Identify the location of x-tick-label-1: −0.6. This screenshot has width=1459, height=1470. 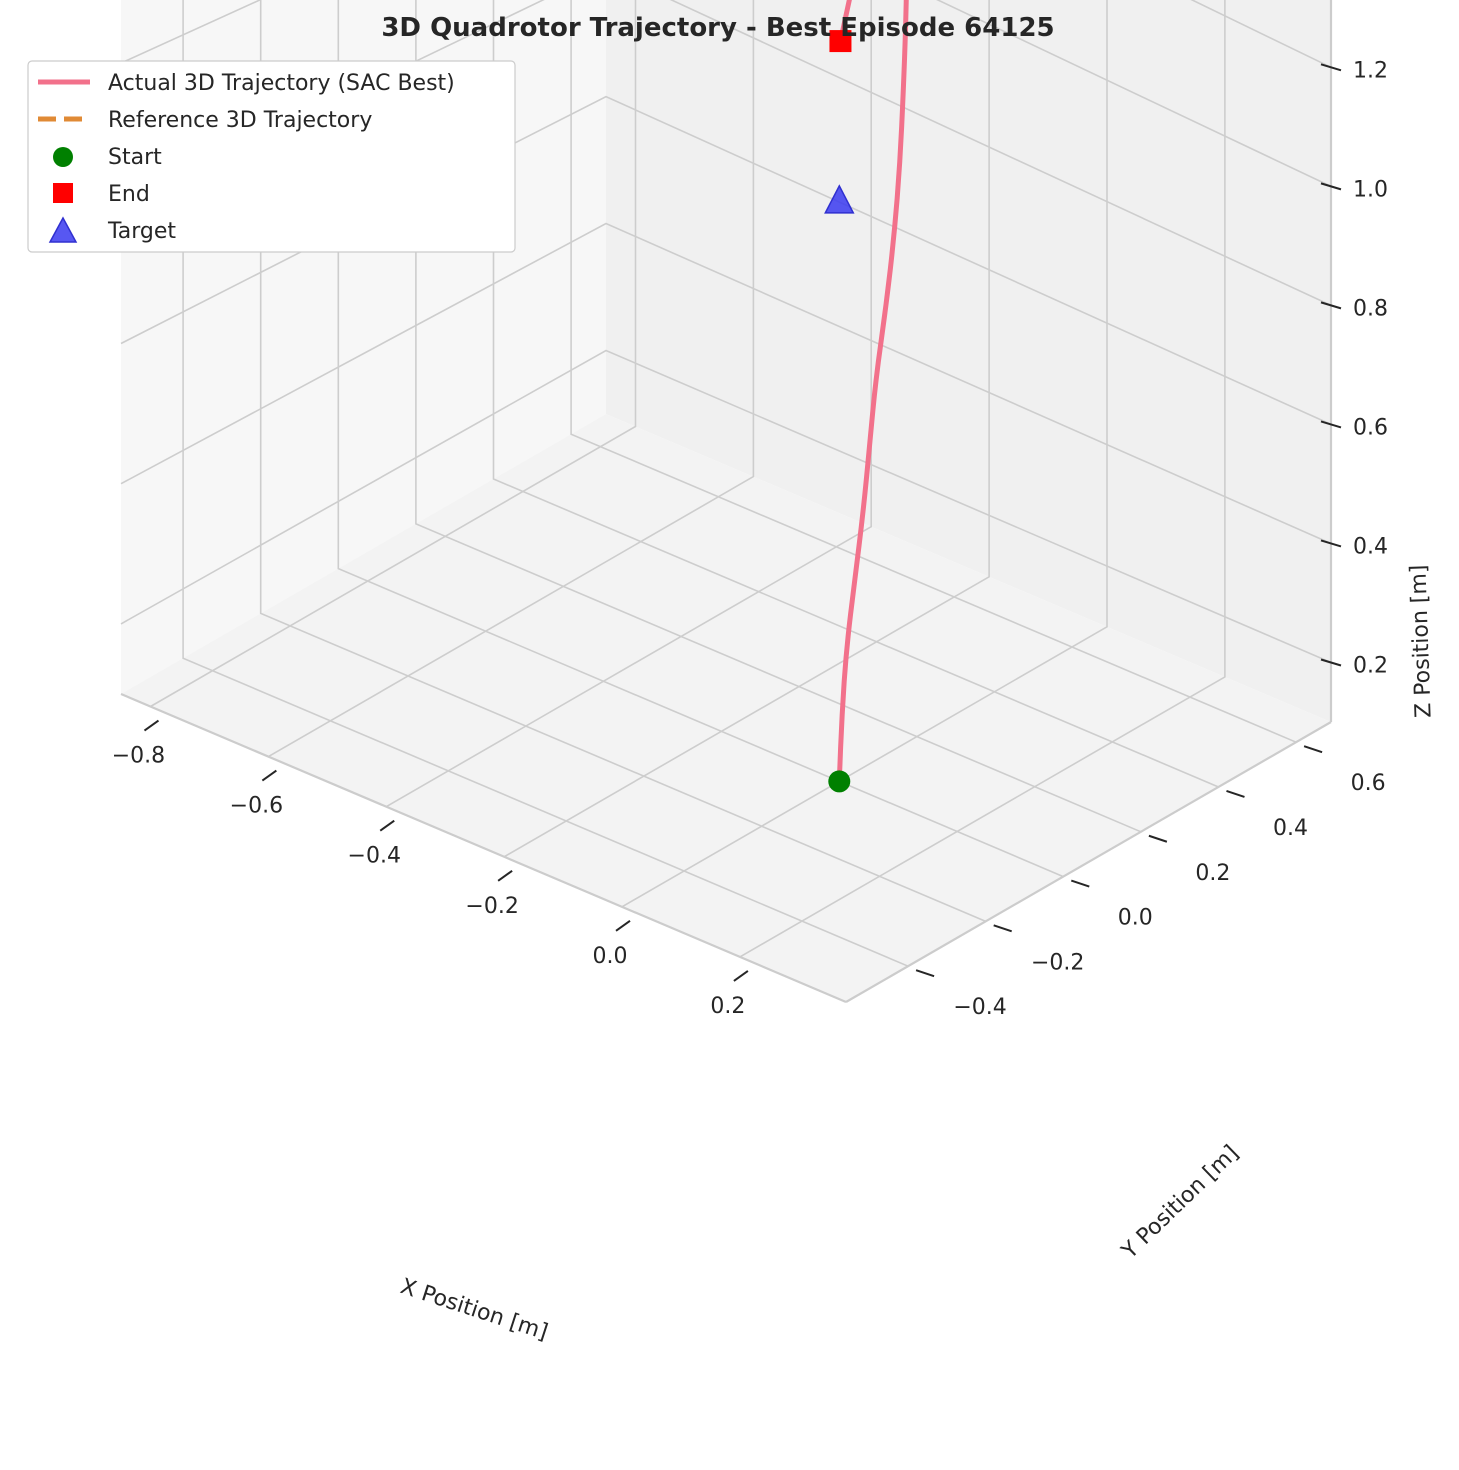
(256, 806).